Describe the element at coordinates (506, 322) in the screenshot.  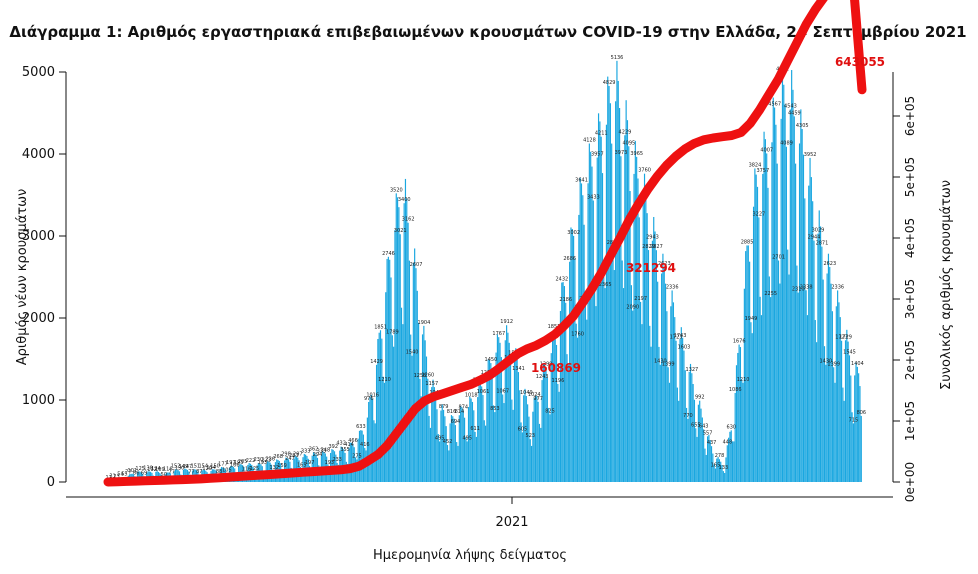
I see `bar-value-label: 1912` at that location.